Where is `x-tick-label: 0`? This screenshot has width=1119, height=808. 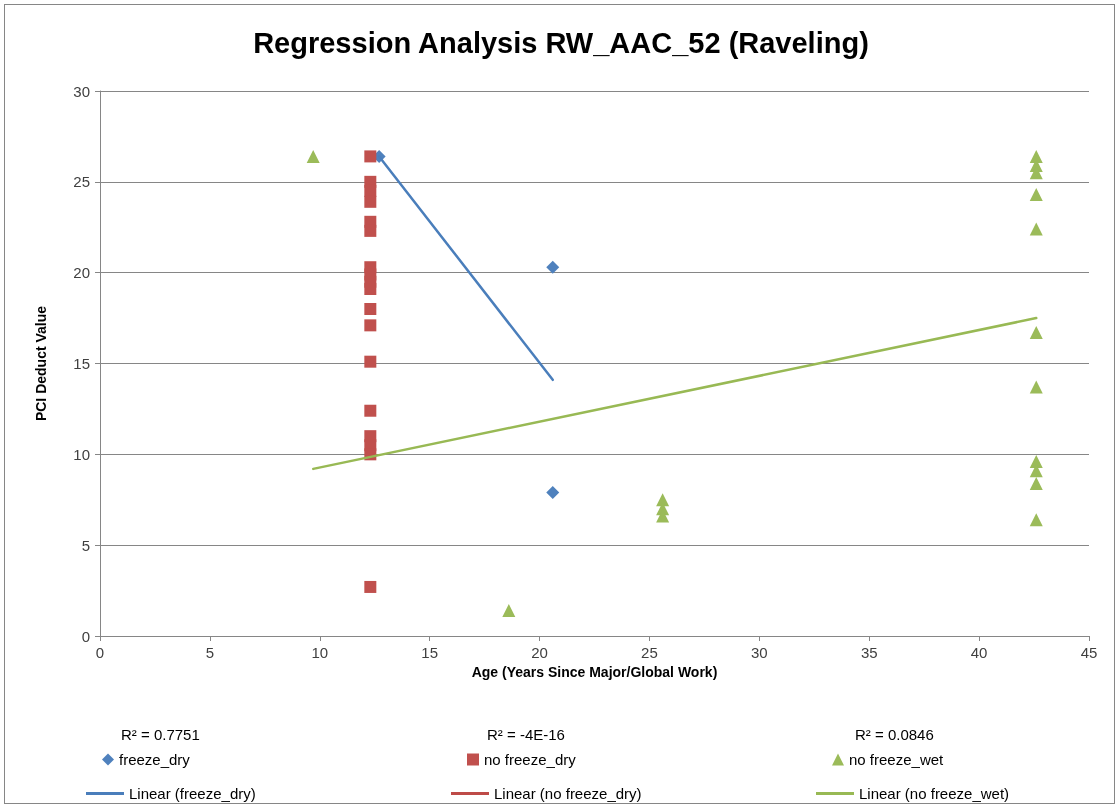
x-tick-label: 0 is located at coordinates (100, 652).